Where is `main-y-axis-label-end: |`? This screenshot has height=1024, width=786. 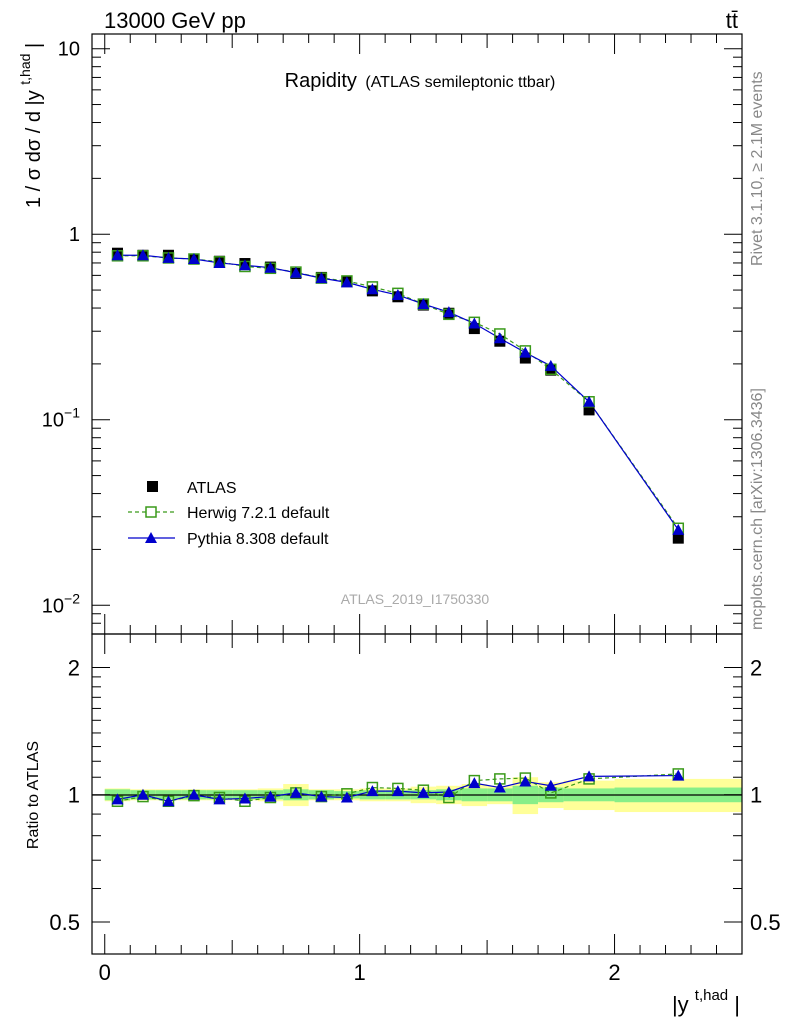
main-y-axis-label-end: | is located at coordinates (34, 45).